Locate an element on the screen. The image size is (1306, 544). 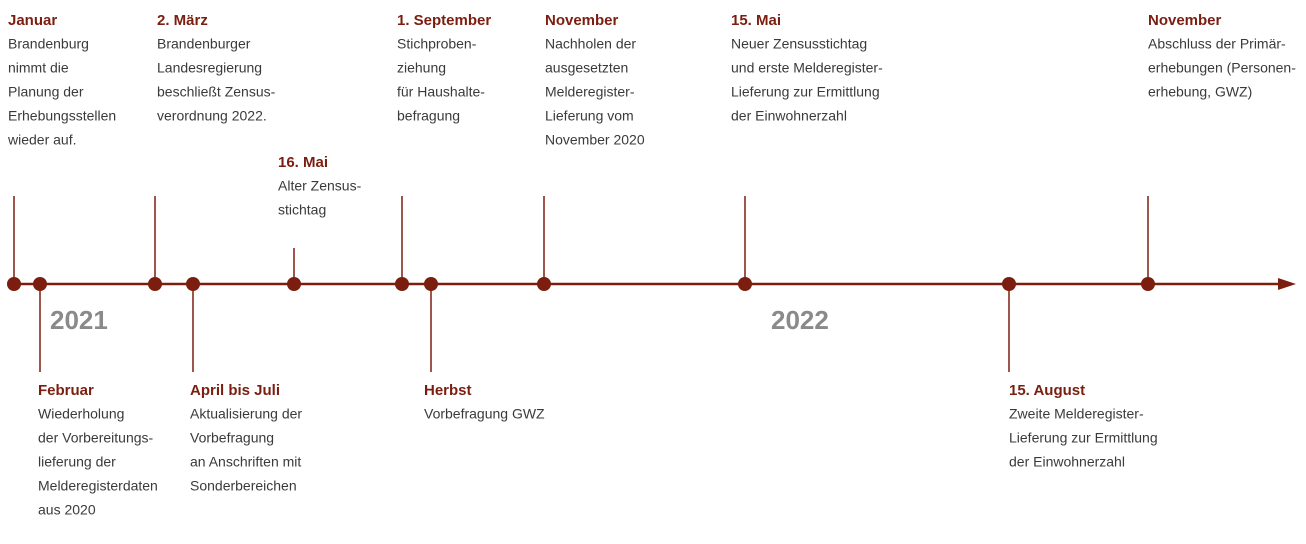
event-text: für Haushalte- is located at coordinates (441, 92).